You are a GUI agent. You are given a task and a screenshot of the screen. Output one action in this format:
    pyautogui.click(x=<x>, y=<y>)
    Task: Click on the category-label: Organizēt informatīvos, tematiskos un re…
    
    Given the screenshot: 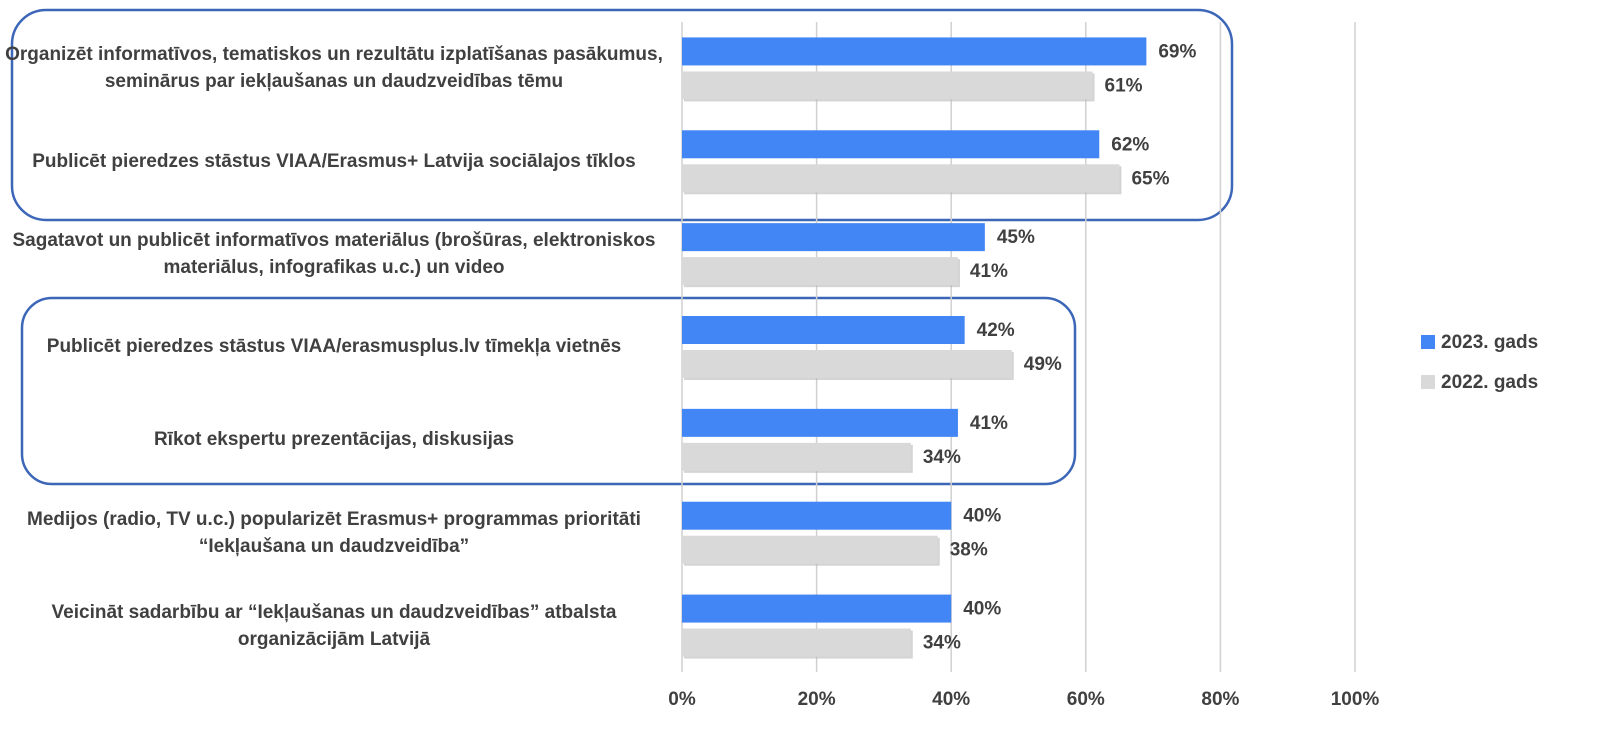 What is the action you would take?
    pyautogui.click(x=334, y=68)
    